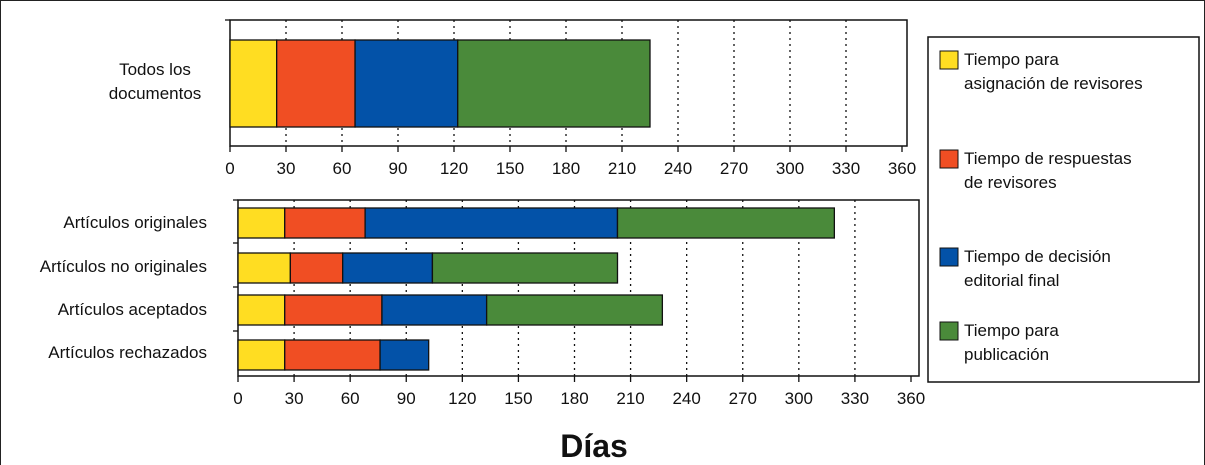  I want to click on bot-tick-label-300: 300, so click(799, 398).